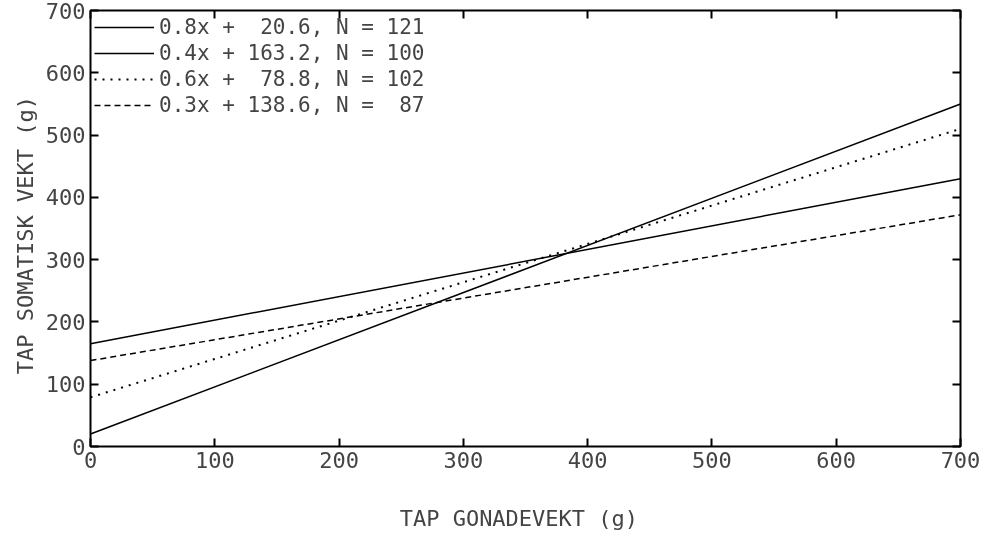 This screenshot has height=536, width=1003. What do you see at coordinates (960, 460) in the screenshot?
I see `x-tick-label: 700` at bounding box center [960, 460].